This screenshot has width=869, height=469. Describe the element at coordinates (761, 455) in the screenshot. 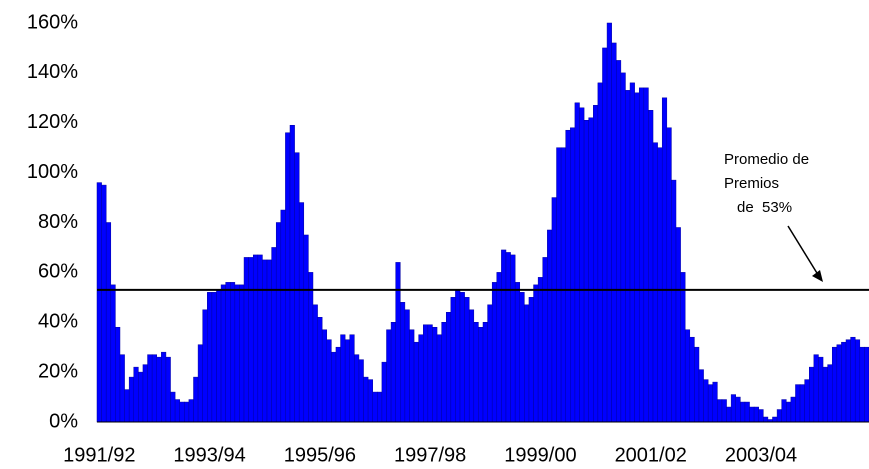

I see `x-tick-label: 2003/04` at that location.